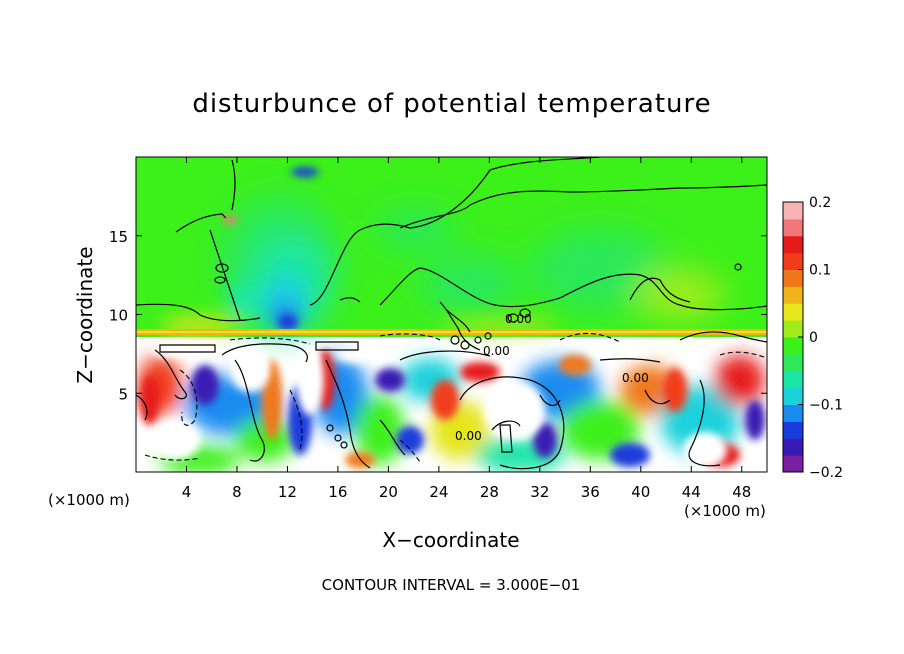 This screenshot has width=904, height=654. I want to click on x-tick-label: 24, so click(438, 492).